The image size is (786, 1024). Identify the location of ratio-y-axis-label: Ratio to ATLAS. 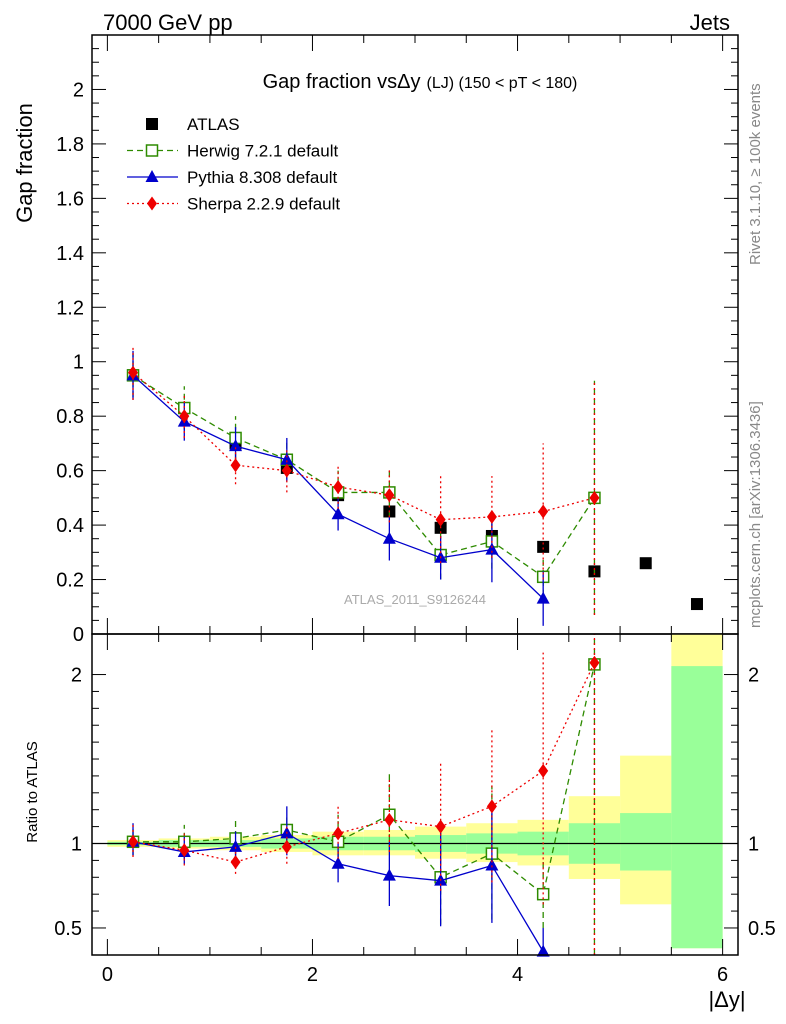
(32, 791).